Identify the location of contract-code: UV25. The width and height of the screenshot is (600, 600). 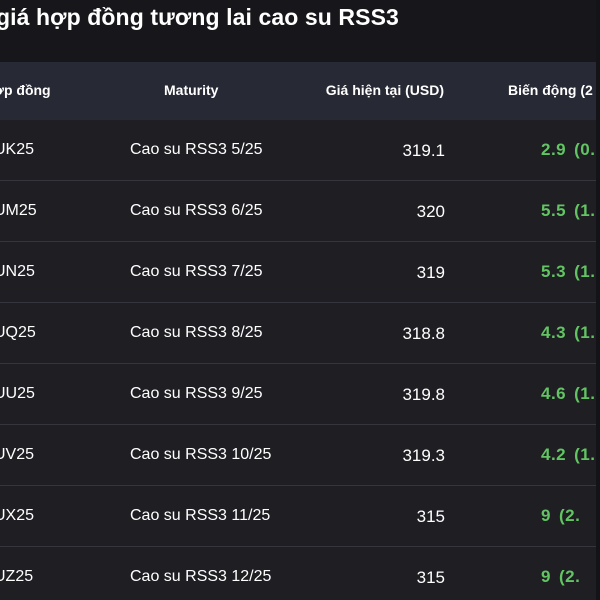
(17, 454).